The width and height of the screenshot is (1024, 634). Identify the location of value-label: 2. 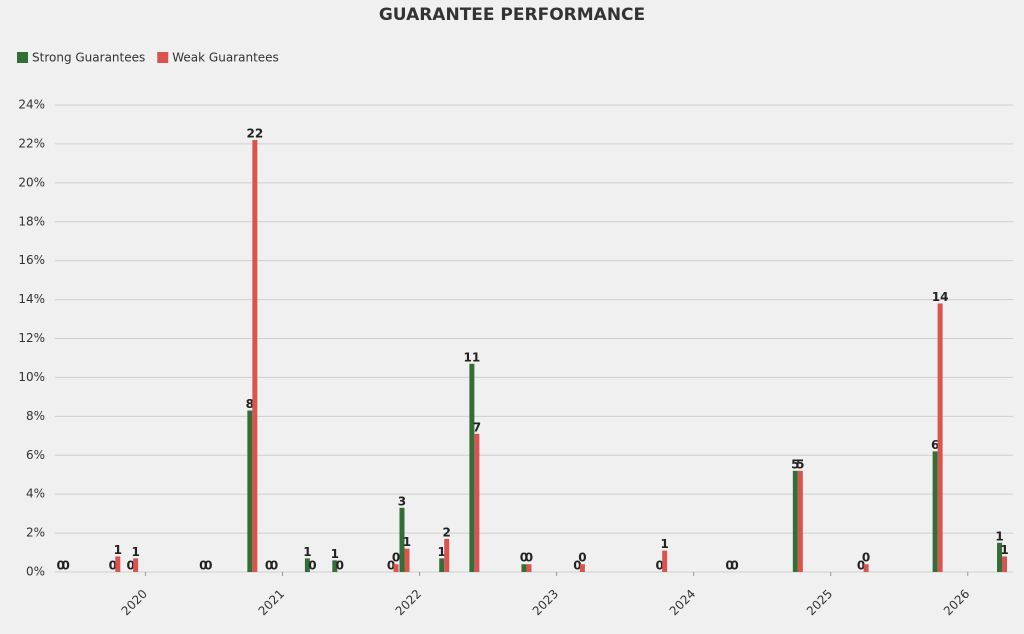
(447, 532).